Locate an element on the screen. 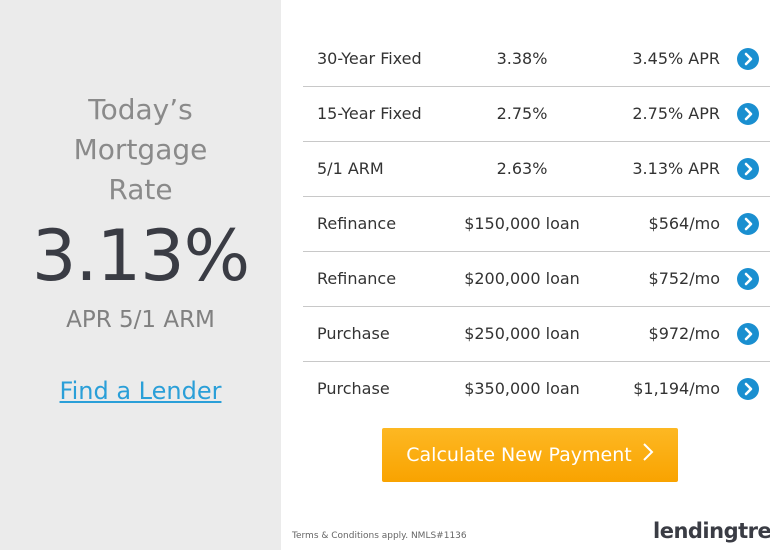 This screenshot has width=770, height=550. loan-amount: $200,000 loan is located at coordinates (522, 278).